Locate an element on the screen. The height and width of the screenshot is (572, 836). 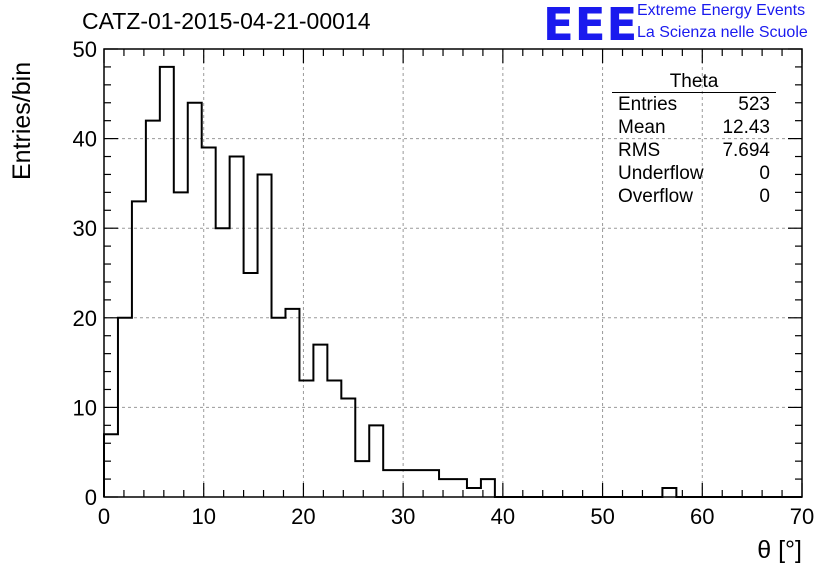
chart-title: CATZ-01-2015-04-21-00014 is located at coordinates (226, 21).